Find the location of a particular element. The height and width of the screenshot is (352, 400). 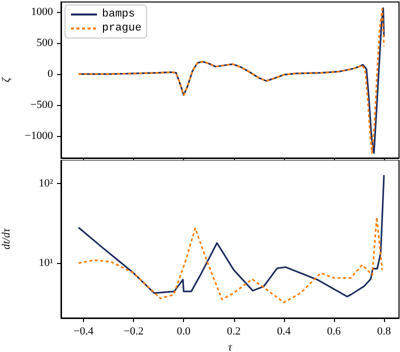

x-axis-title: τ is located at coordinates (231, 346).